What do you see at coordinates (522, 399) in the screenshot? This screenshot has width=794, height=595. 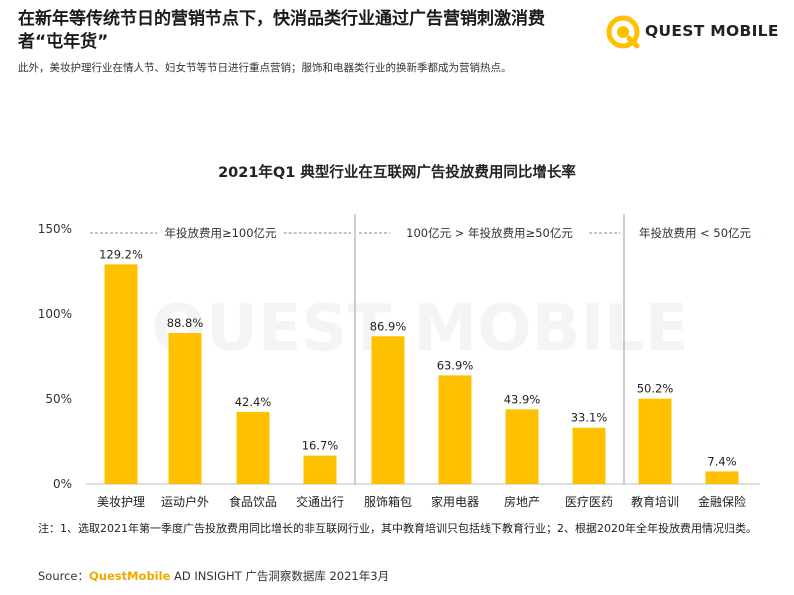 I see `data-label: 43.9%` at bounding box center [522, 399].